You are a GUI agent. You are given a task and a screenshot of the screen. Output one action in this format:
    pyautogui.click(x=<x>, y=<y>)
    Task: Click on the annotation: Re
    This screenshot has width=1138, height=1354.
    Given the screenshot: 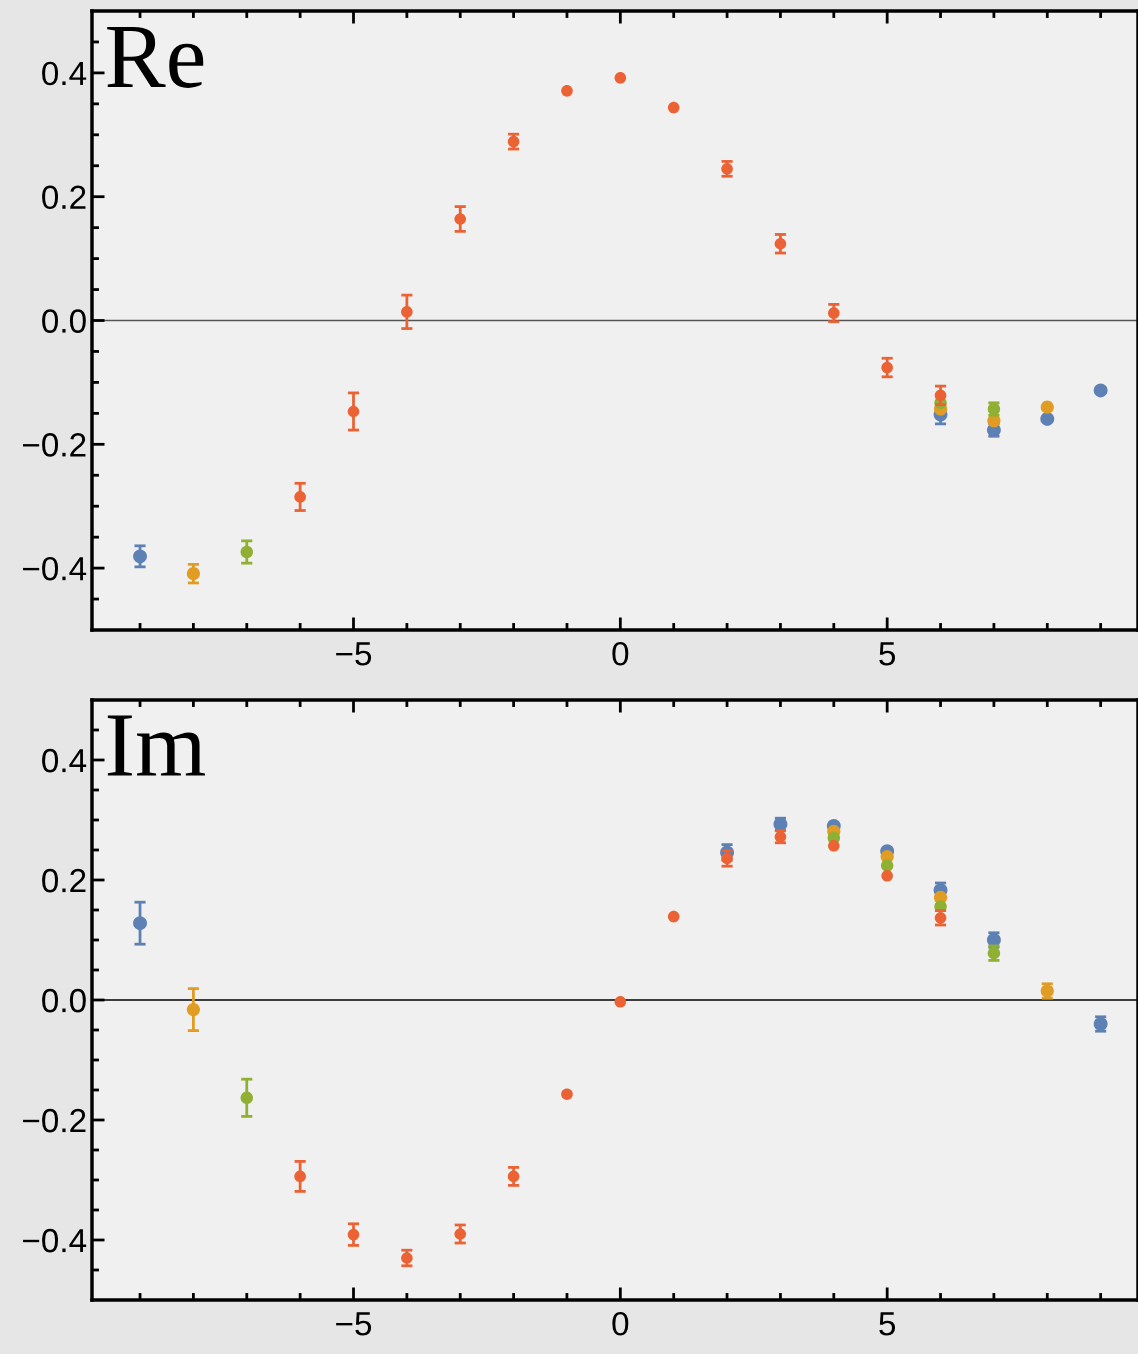 What is the action you would take?
    pyautogui.click(x=155, y=57)
    